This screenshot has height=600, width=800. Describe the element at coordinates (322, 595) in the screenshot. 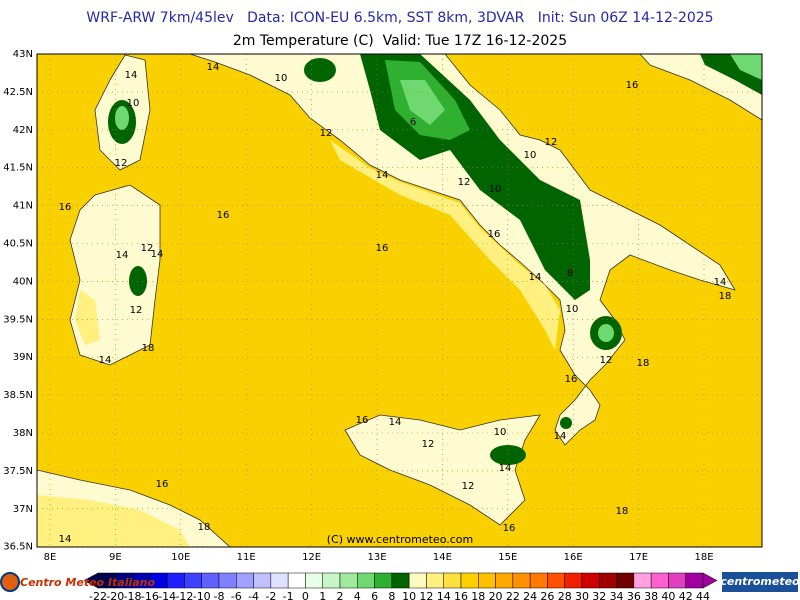

I see `colorbar-label: 1` at that location.